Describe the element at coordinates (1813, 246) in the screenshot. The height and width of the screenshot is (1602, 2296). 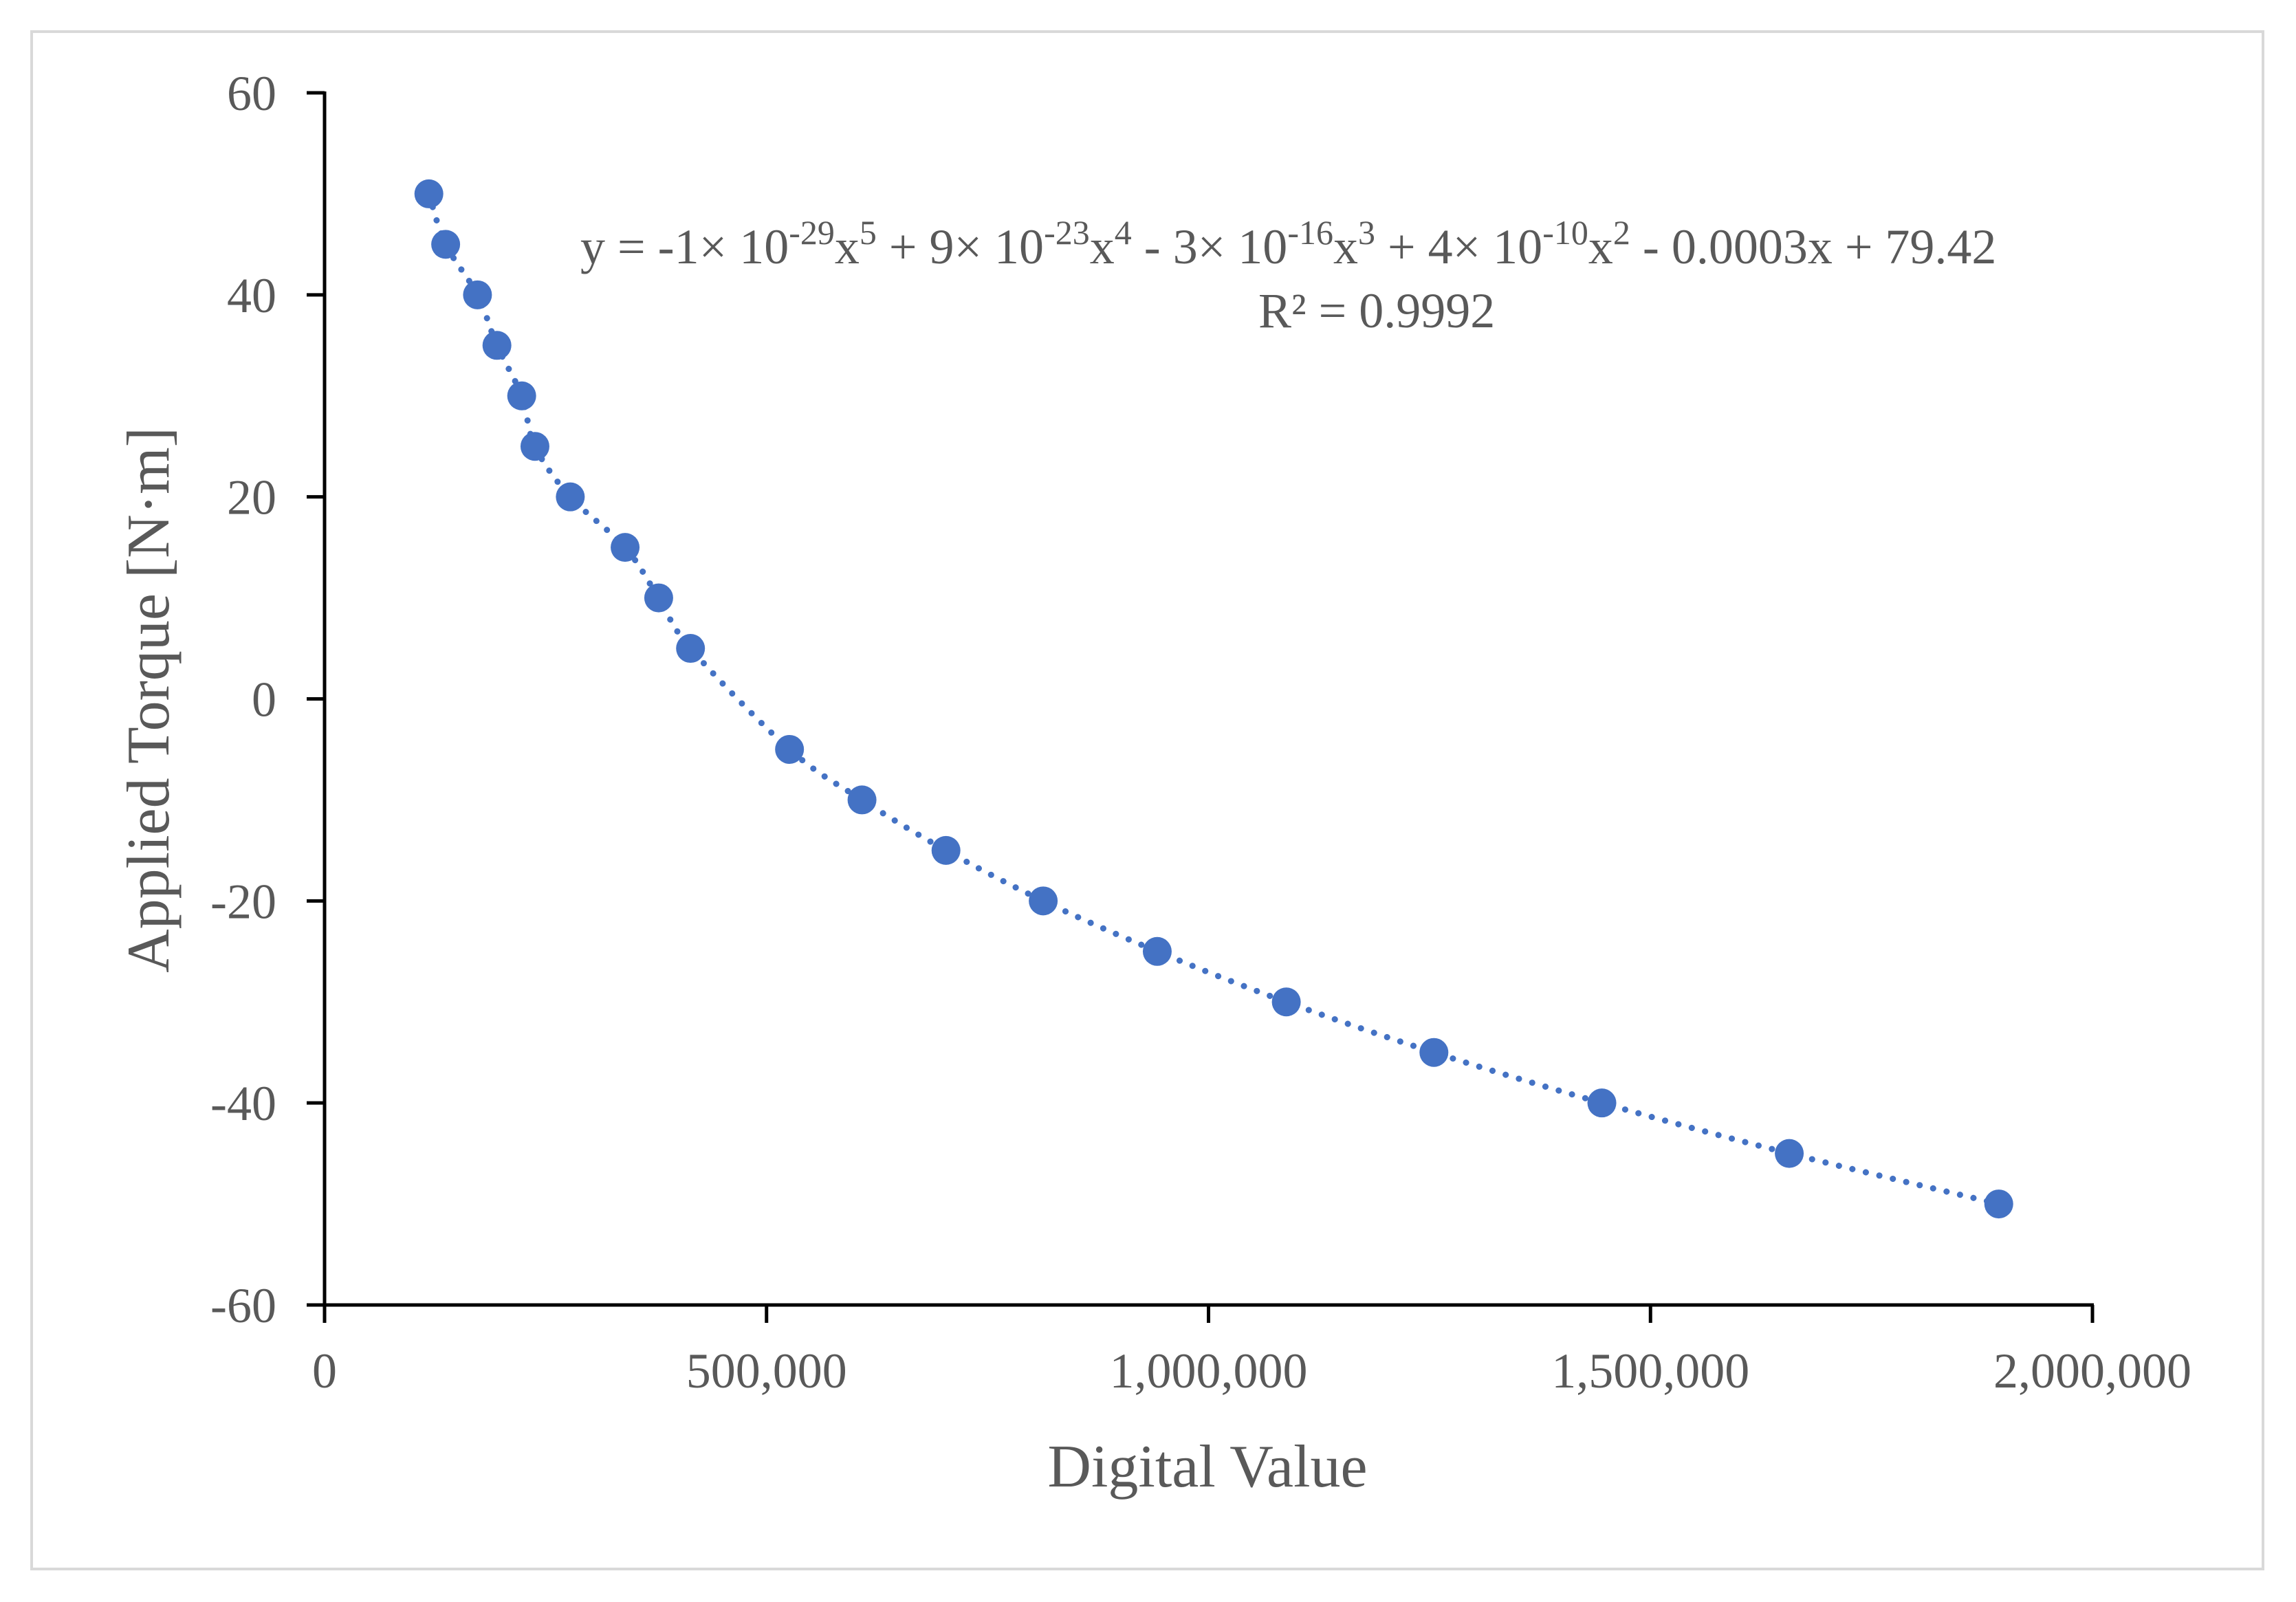
I see `eq-part: - 0.0003x + 79.42` at that location.